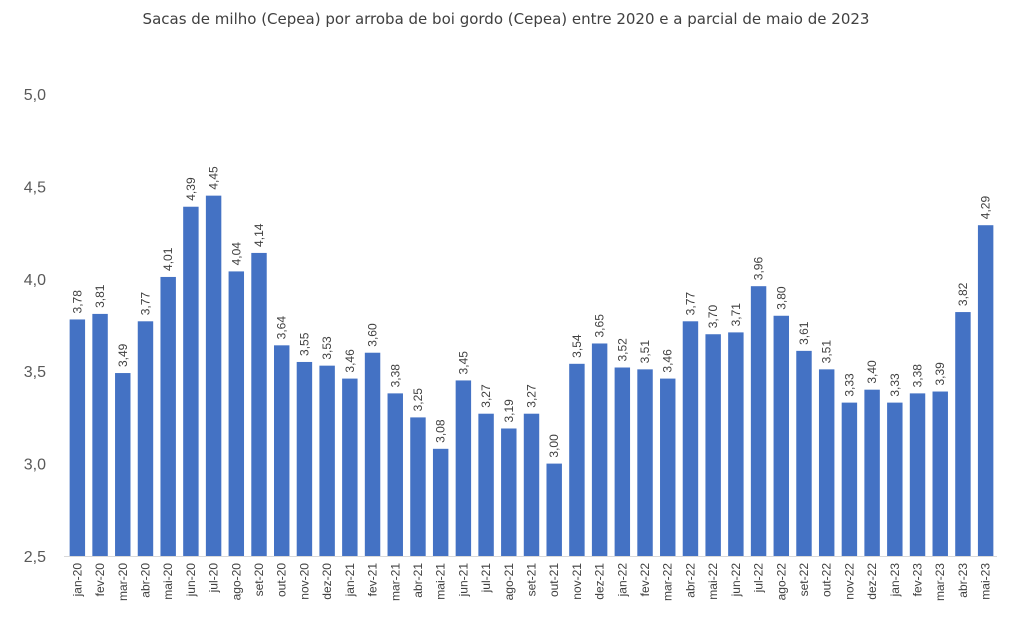 The height and width of the screenshot is (629, 1012). Describe the element at coordinates (804, 580) in the screenshot. I see `x-tick-label: set-22` at that location.